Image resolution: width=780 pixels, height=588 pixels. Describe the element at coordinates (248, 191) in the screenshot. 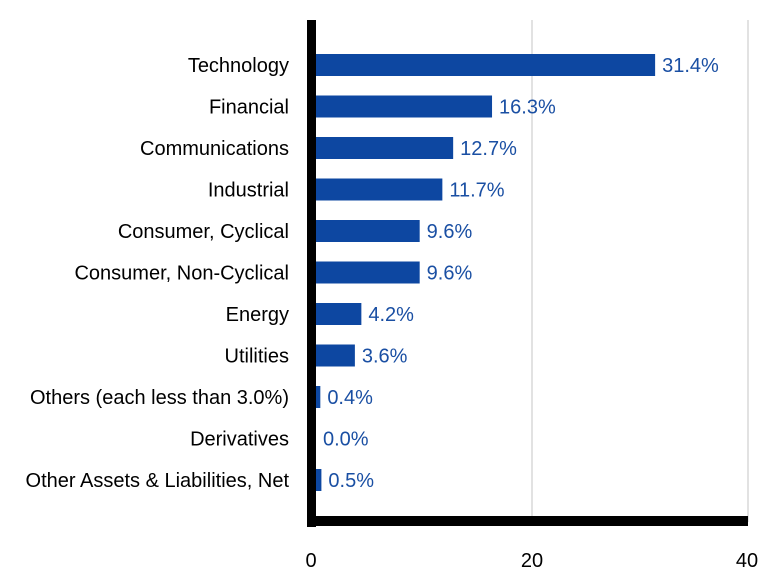

I see `category-label-3: Industrial` at that location.